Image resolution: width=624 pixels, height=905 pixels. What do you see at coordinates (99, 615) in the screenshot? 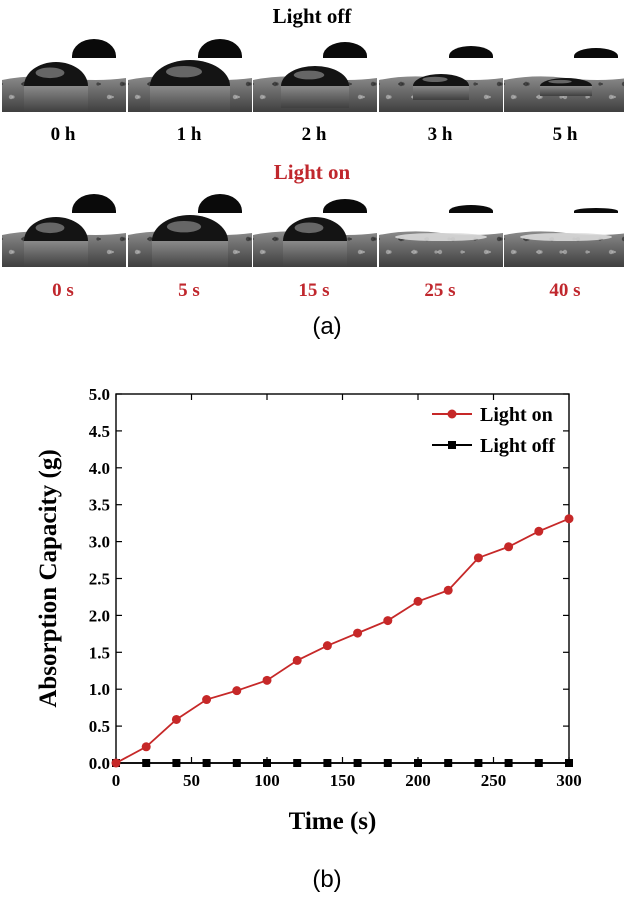
I see `y-tick-label: 2.0` at bounding box center [99, 615].